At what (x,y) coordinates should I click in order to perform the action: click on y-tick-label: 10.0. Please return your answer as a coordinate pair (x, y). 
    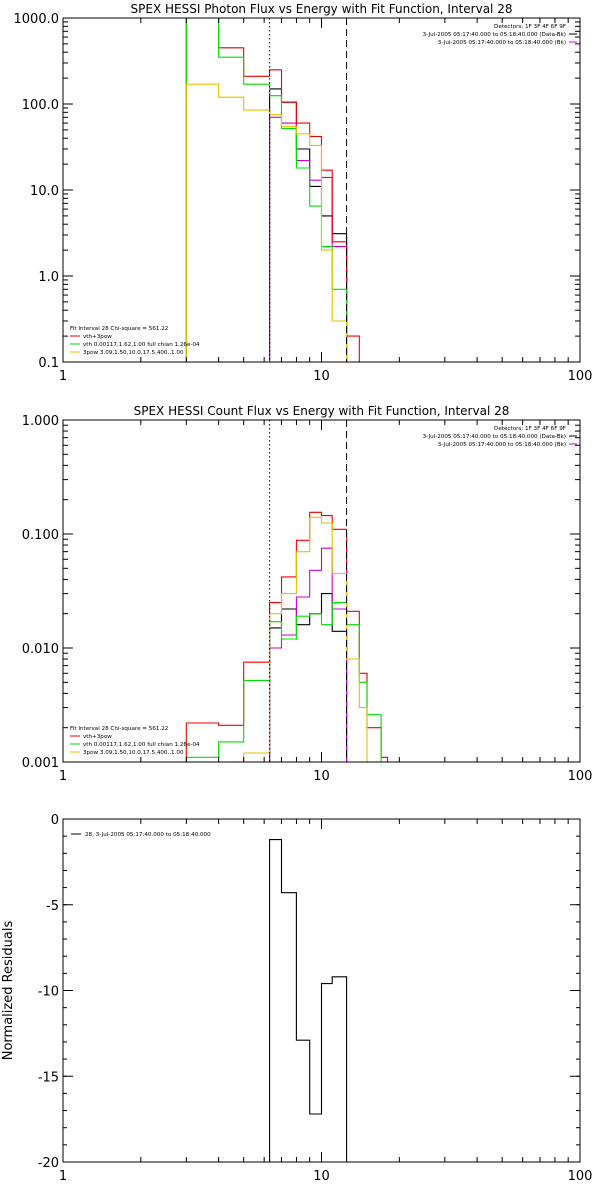
    Looking at the image, I should click on (44, 191).